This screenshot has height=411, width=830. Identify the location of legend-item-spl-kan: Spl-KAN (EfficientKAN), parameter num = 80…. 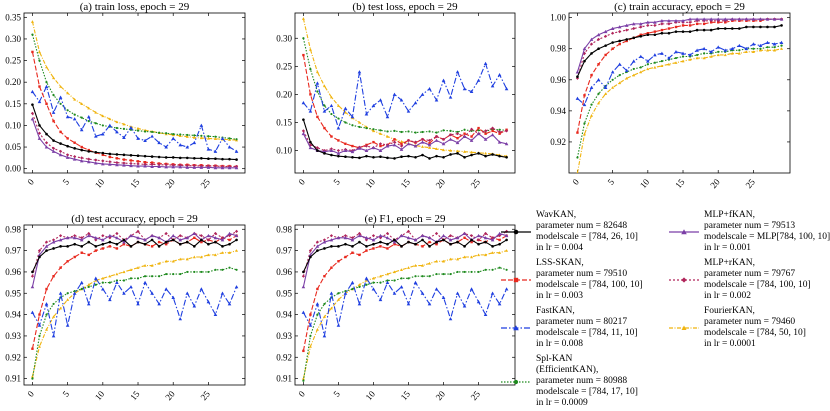
(583, 382).